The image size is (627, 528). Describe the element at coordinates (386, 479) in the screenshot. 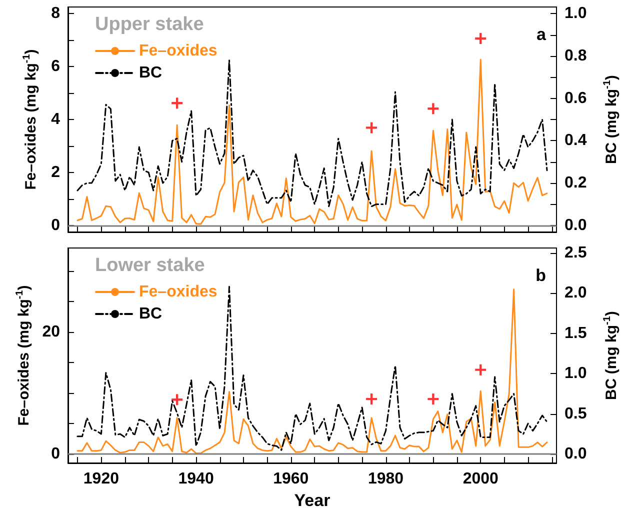

I see `x-tick-label: 1980` at that location.